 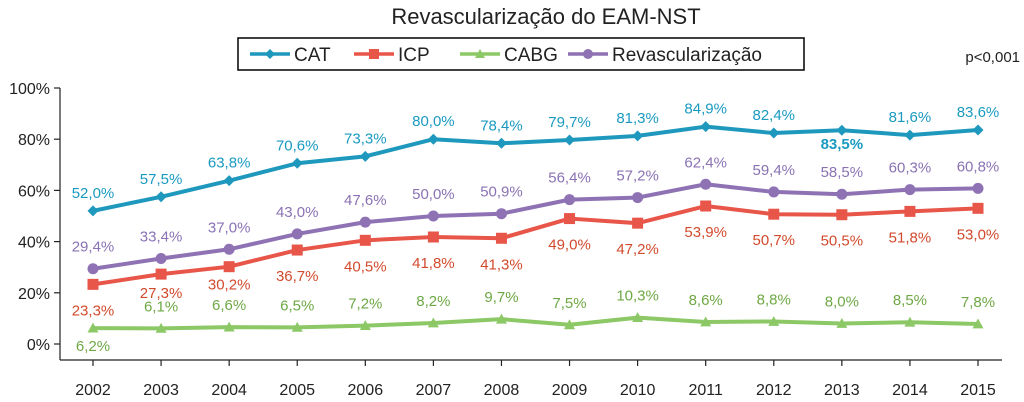 What do you see at coordinates (34, 191) in the screenshot?
I see `y-tick-label: 60%` at bounding box center [34, 191].